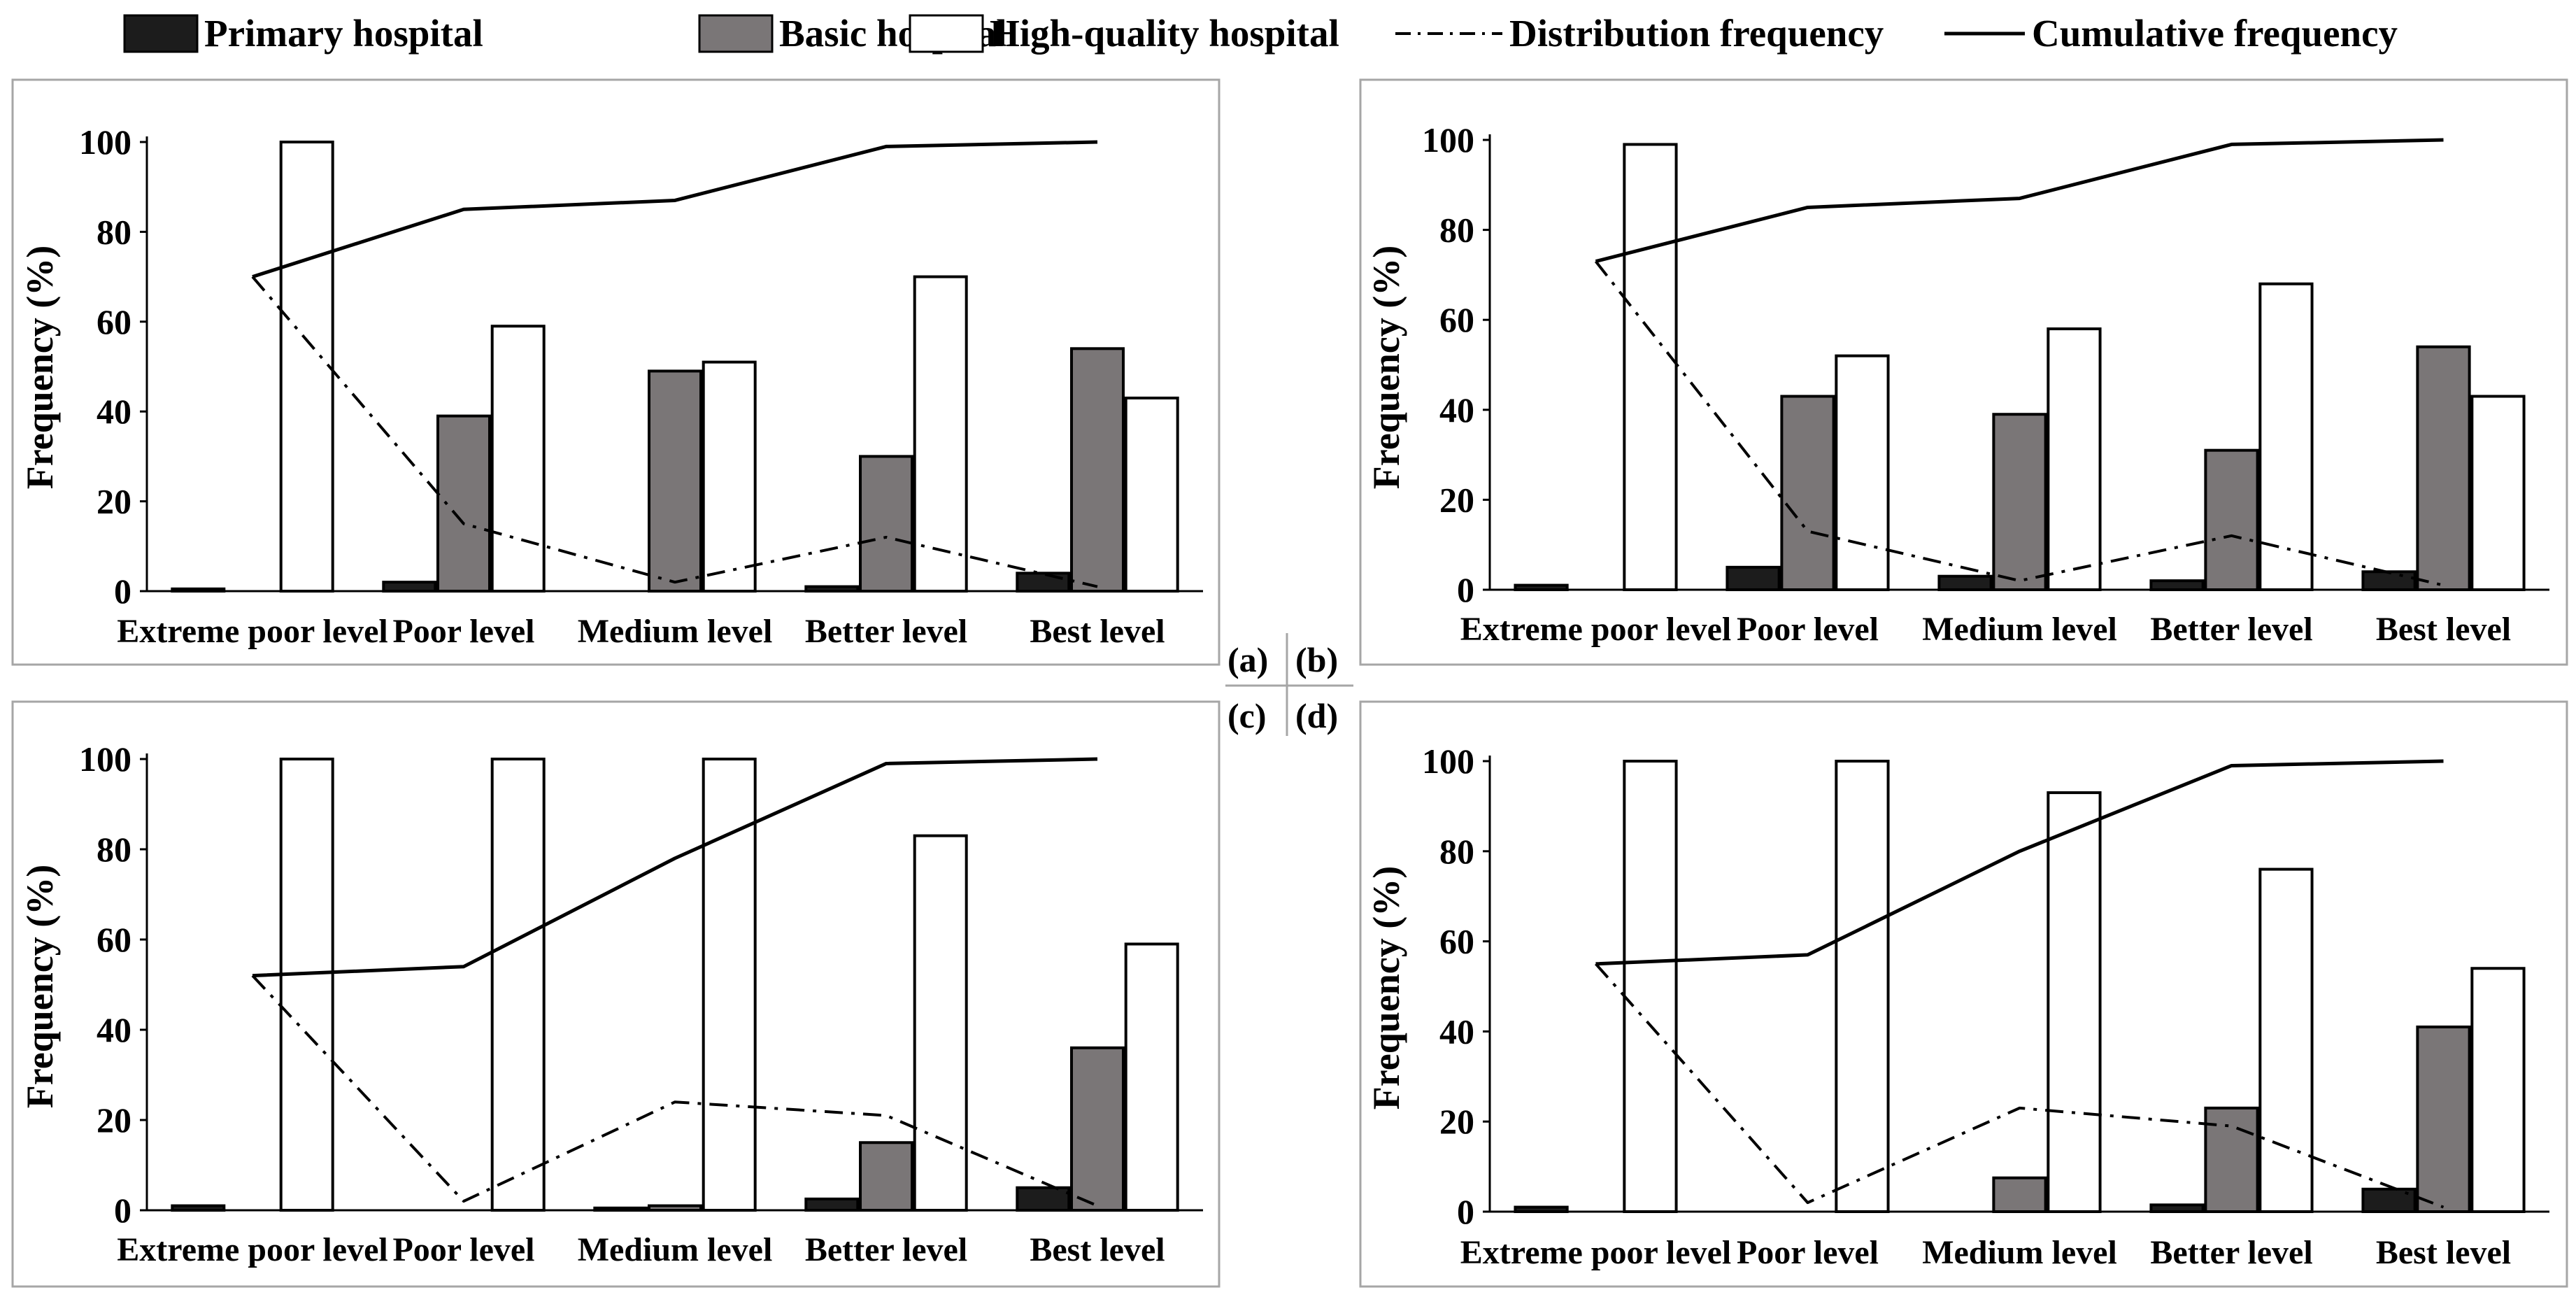 The image size is (2576, 1304). What do you see at coordinates (2215, 33) in the screenshot?
I see `legend-cumulative-label: Cumulative frequency` at bounding box center [2215, 33].